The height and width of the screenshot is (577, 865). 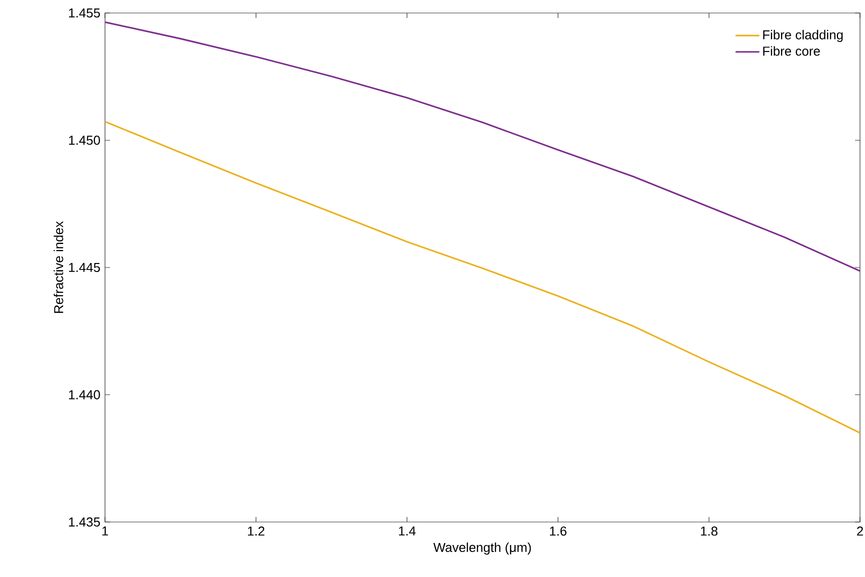 I want to click on y-tick-label: 1.445, so click(x=84, y=267).